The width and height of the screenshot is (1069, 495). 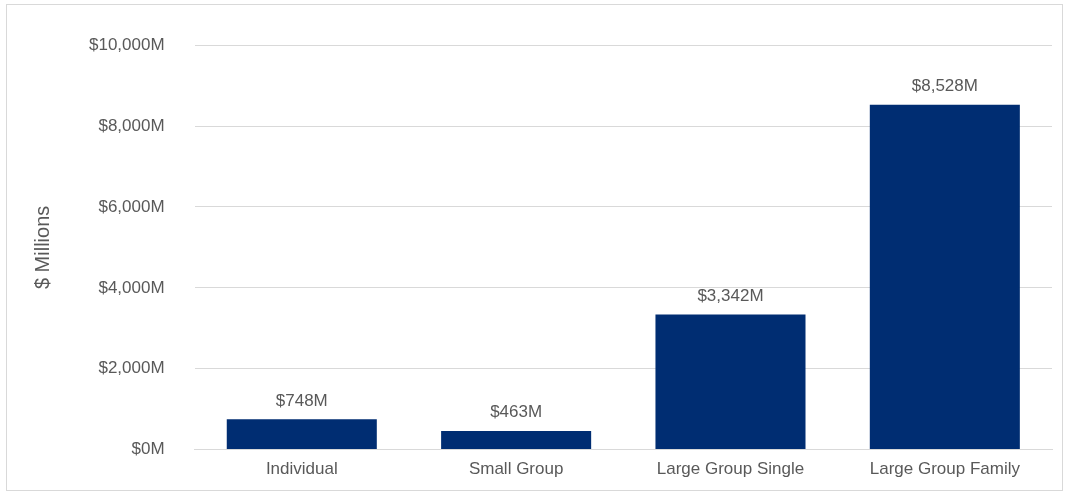 I want to click on y-tick-label: $6,000M, so click(x=131, y=206).